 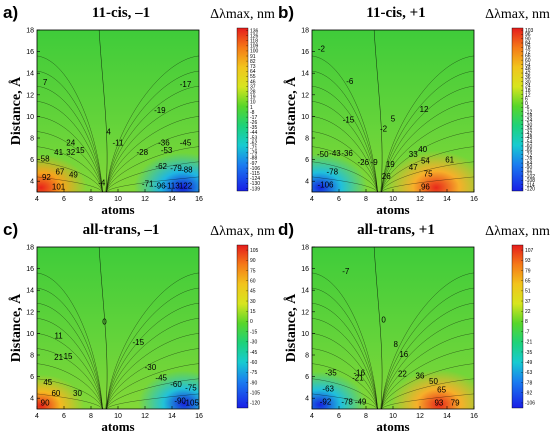 What do you see at coordinates (396, 230) in the screenshot?
I see `panel-title: all-trans, +1` at bounding box center [396, 230].